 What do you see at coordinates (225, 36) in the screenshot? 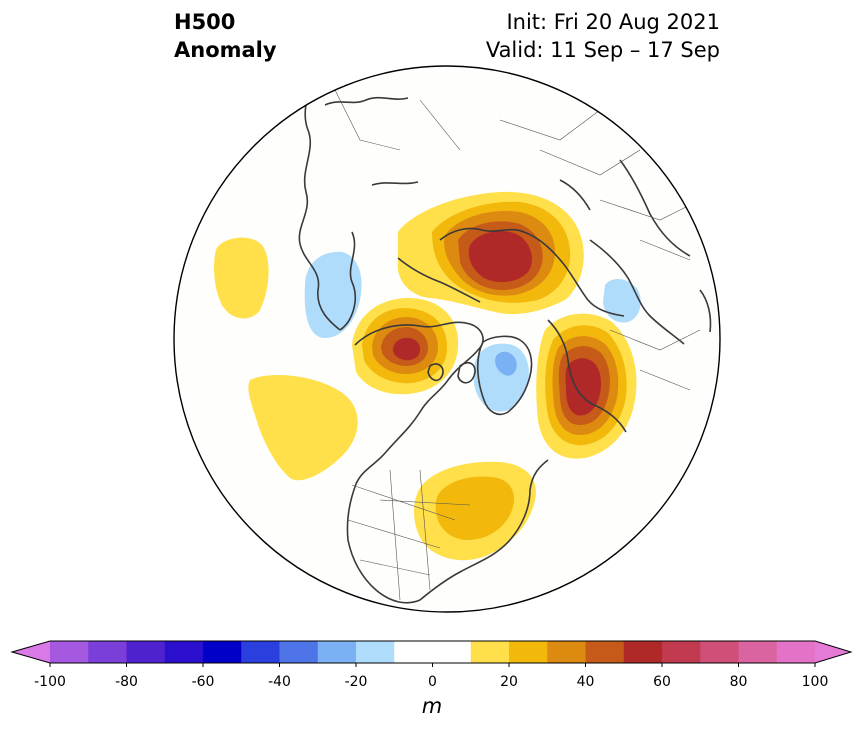
I see `chart-title: H500 Anomaly` at bounding box center [225, 36].